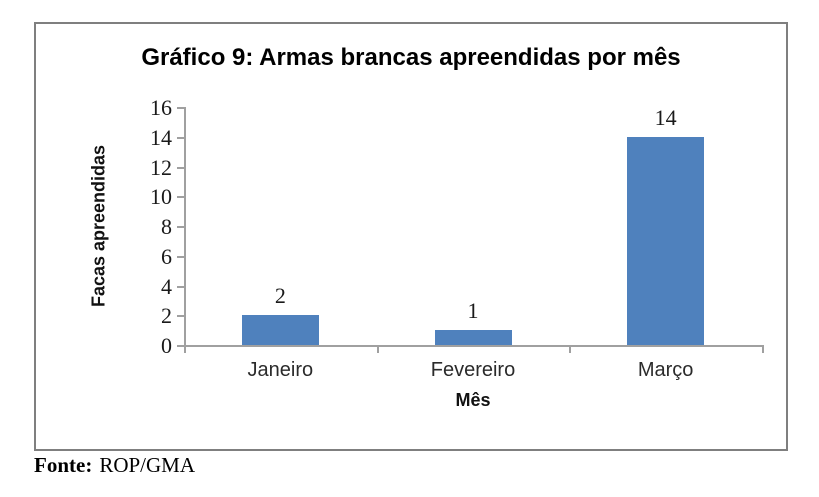 The image size is (819, 497). What do you see at coordinates (280, 370) in the screenshot?
I see `x-category-label: Janeiro` at bounding box center [280, 370].